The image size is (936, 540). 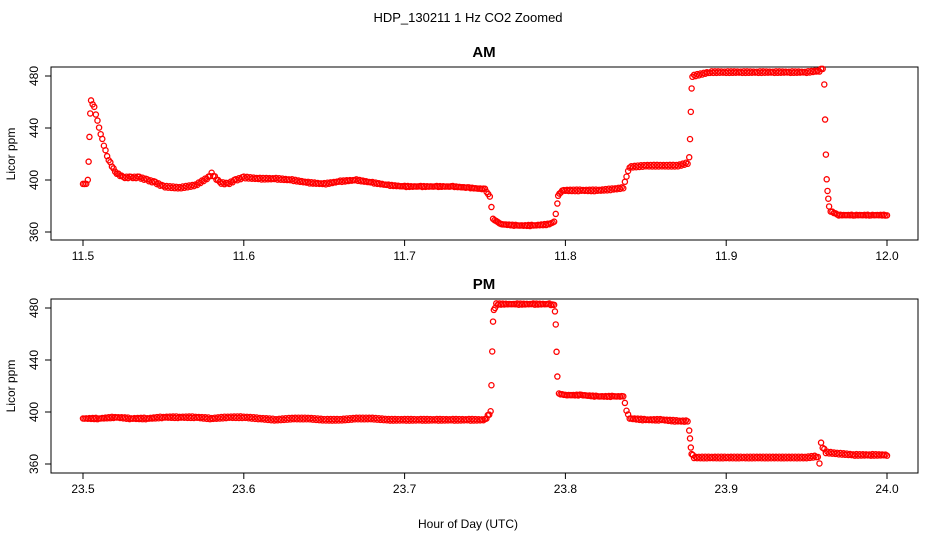 What do you see at coordinates (467, 17) in the screenshot?
I see `figure-title: HDP_130211 1 Hz CO2 Zoomed` at bounding box center [467, 17].